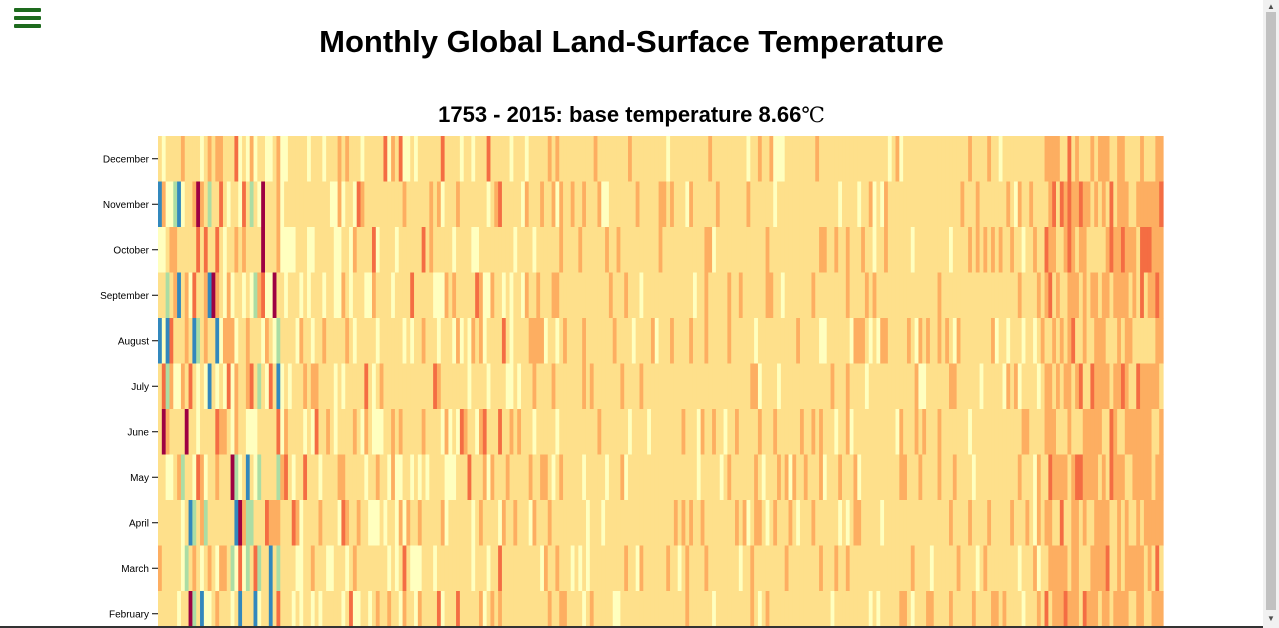 This screenshot has width=1279, height=628. I want to click on scrollbar-thumb, so click(1271, 311).